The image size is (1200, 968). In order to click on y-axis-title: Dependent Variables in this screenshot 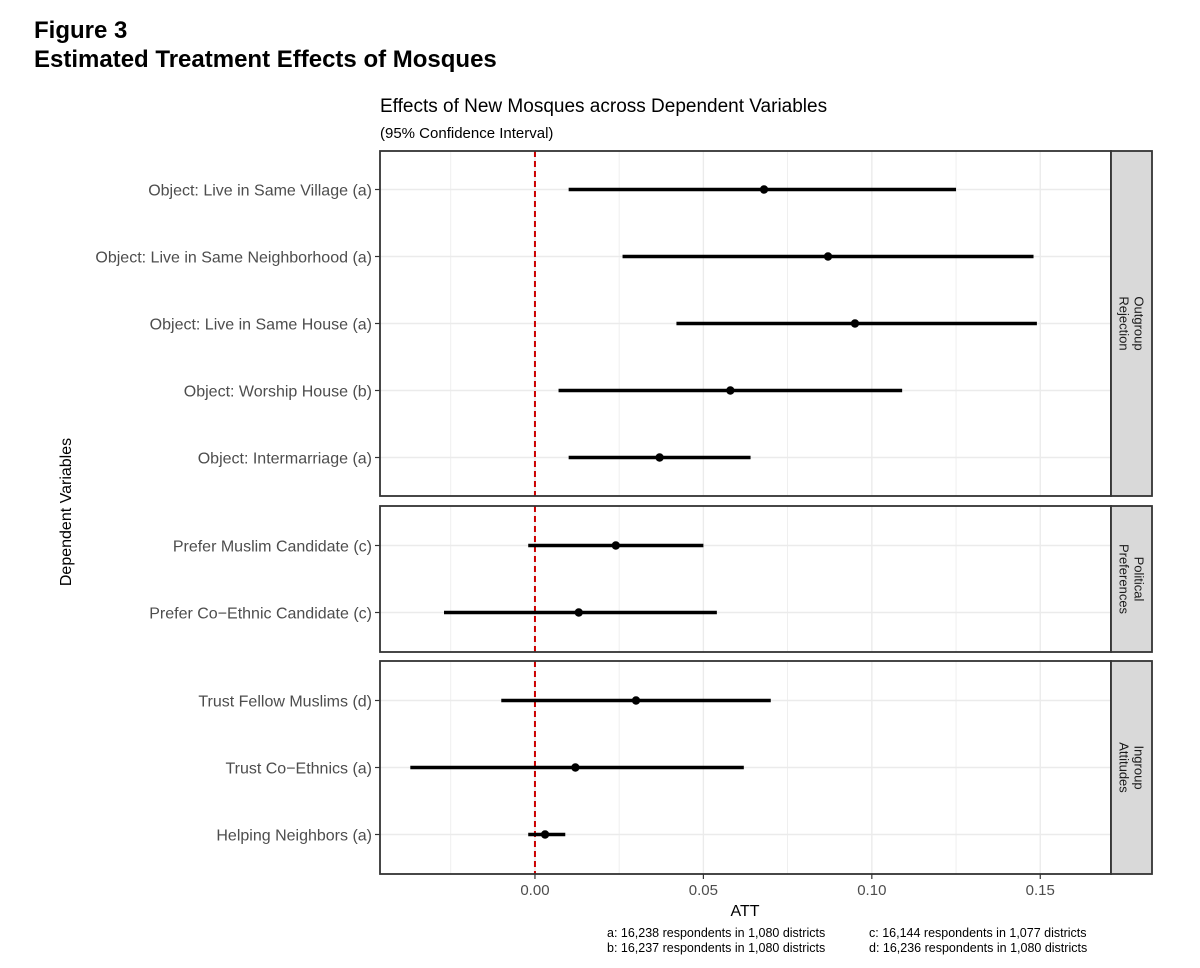, I will do `click(66, 512)`.